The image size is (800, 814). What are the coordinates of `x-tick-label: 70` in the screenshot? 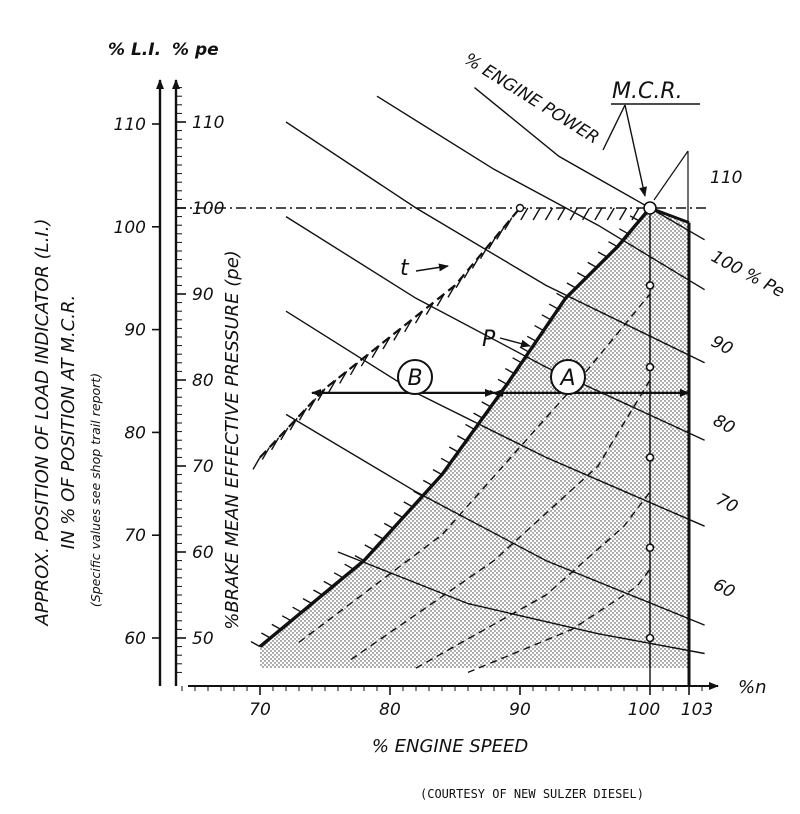 It's located at (260, 710).